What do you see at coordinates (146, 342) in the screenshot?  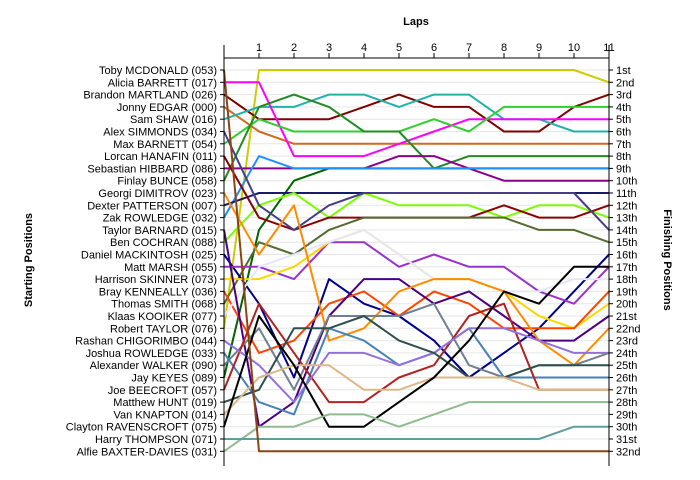 I see `starting-position-label: Rashan CHIGORIMBO (044)` at bounding box center [146, 342].